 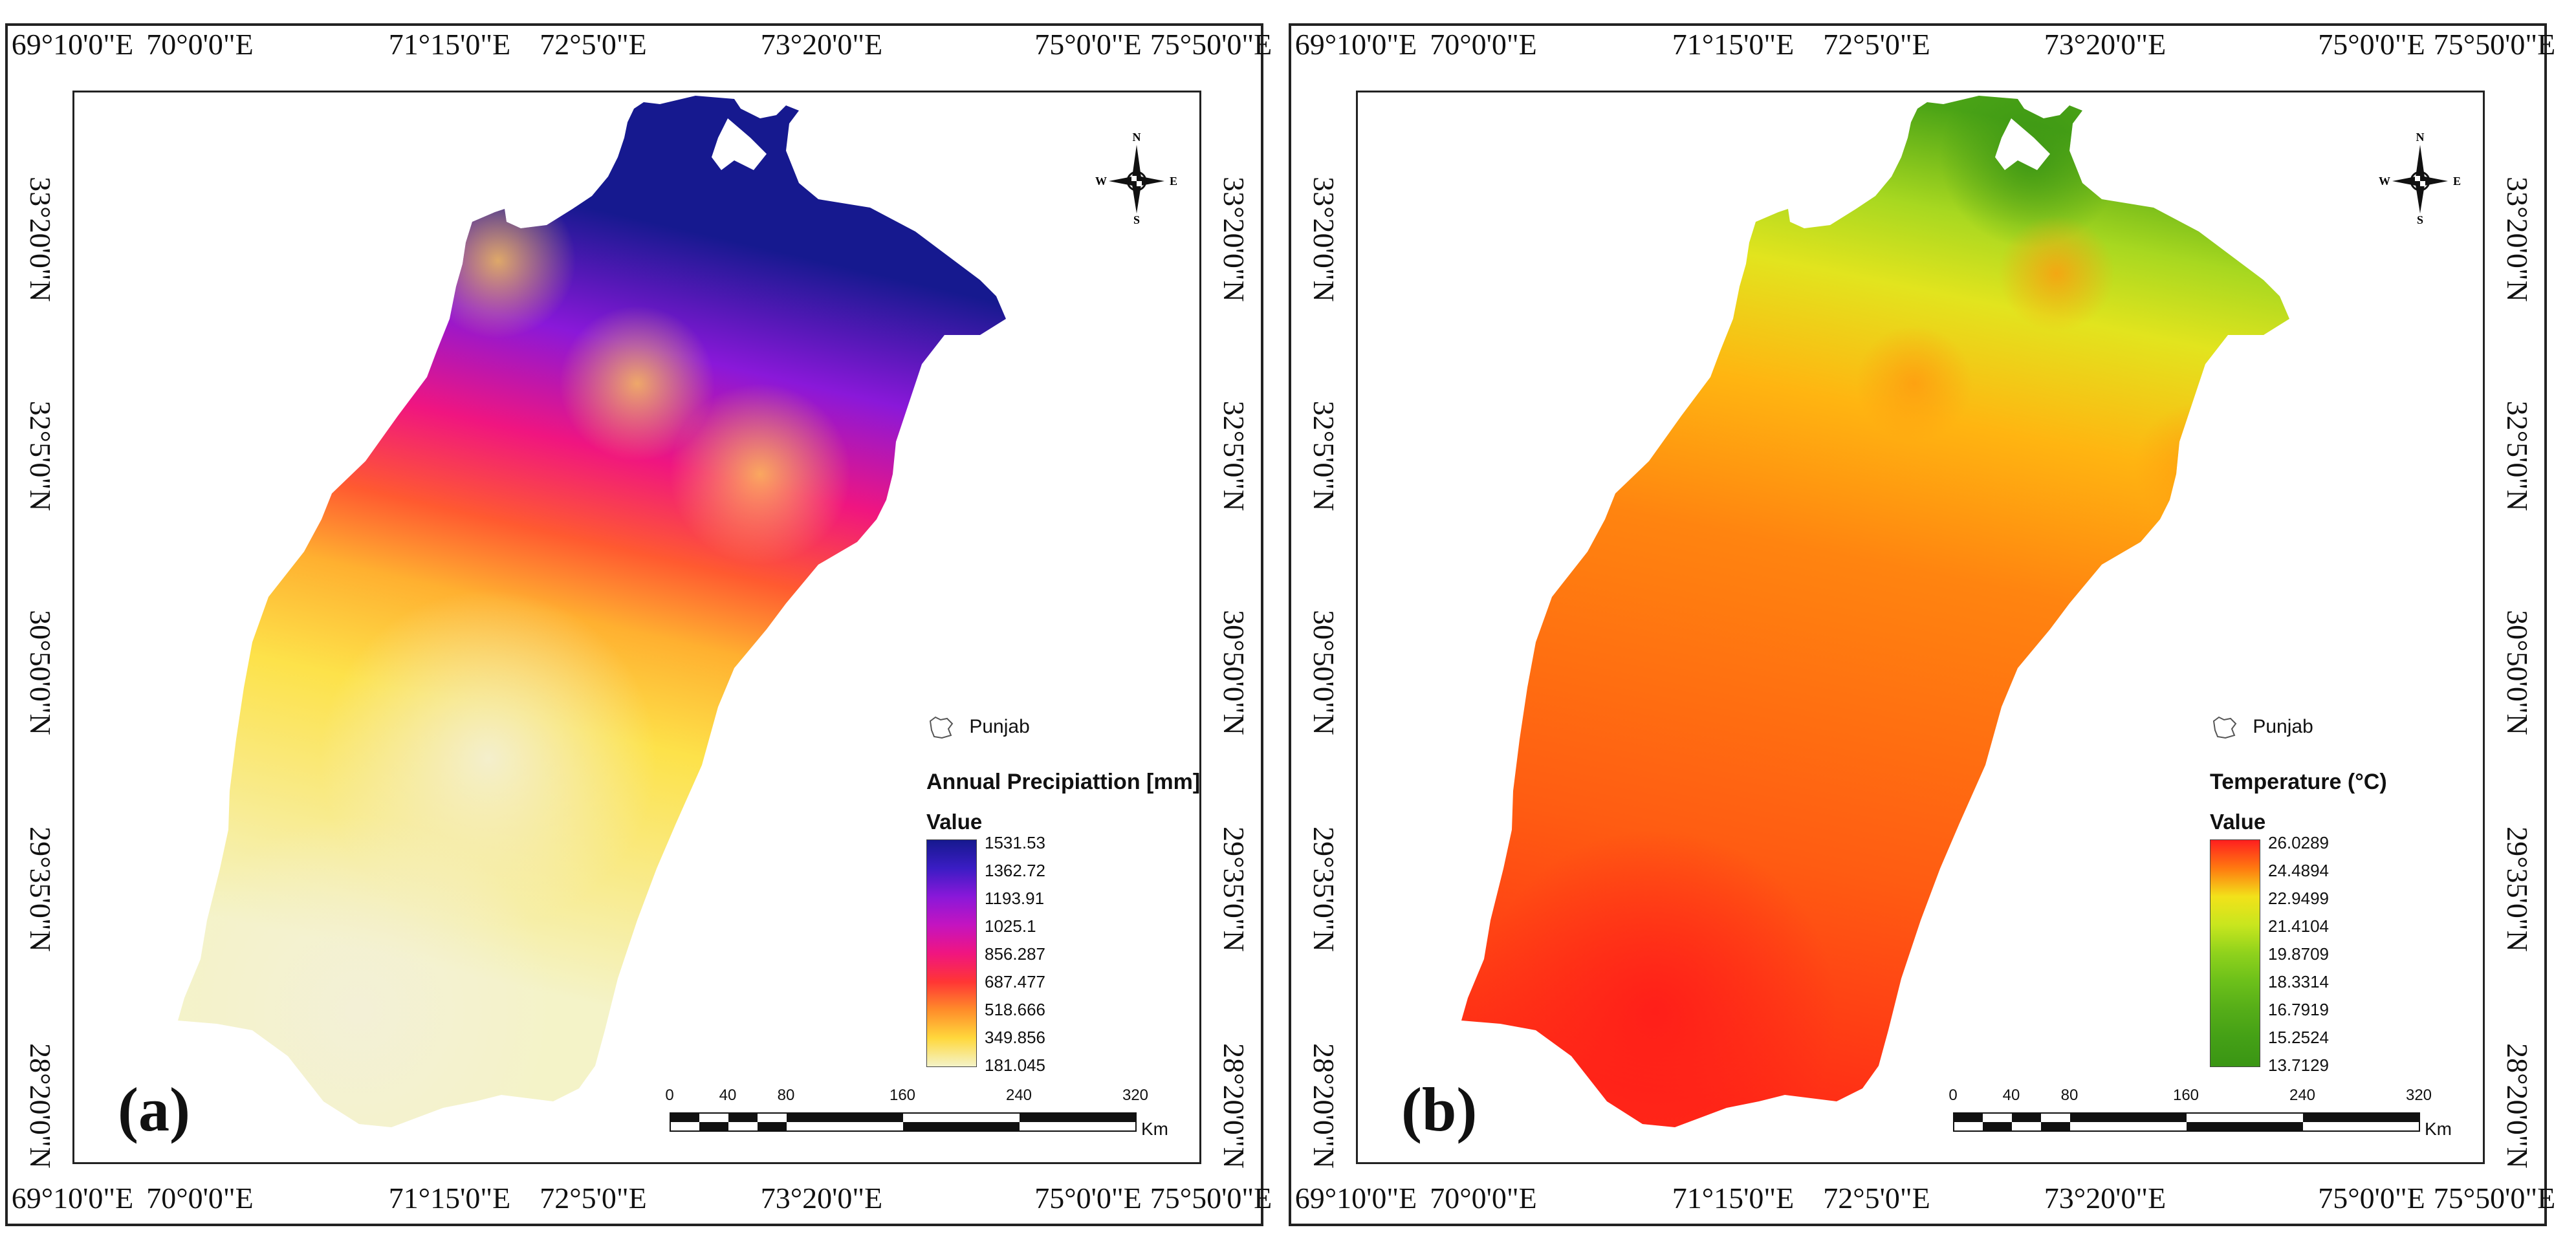 I want to click on precipitation-color-ramp, so click(x=952, y=953).